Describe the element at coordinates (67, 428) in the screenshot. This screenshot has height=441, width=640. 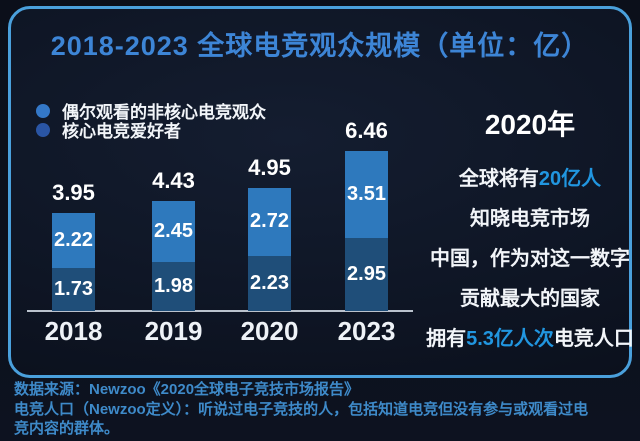
I see `footer-line: 竞内容的群体。` at that location.